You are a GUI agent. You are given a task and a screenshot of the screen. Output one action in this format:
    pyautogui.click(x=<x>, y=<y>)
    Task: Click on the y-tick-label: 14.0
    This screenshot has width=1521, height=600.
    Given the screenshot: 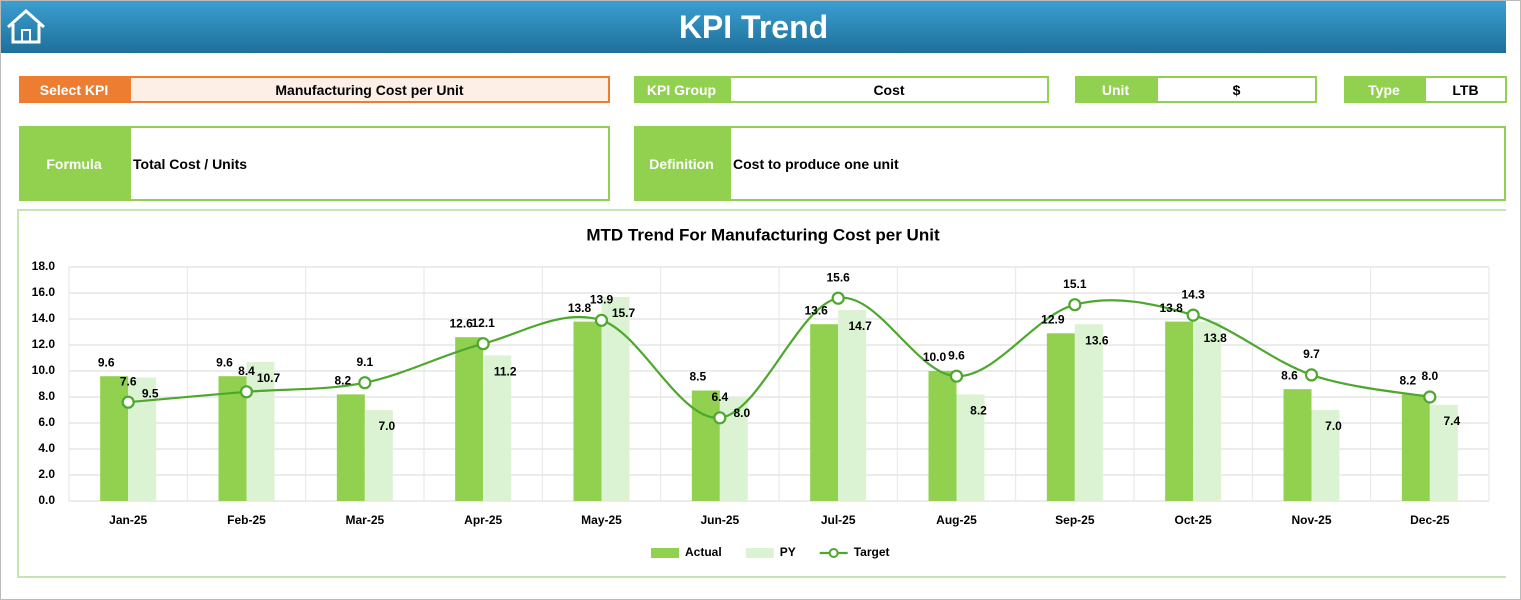 What is the action you would take?
    pyautogui.click(x=44, y=318)
    